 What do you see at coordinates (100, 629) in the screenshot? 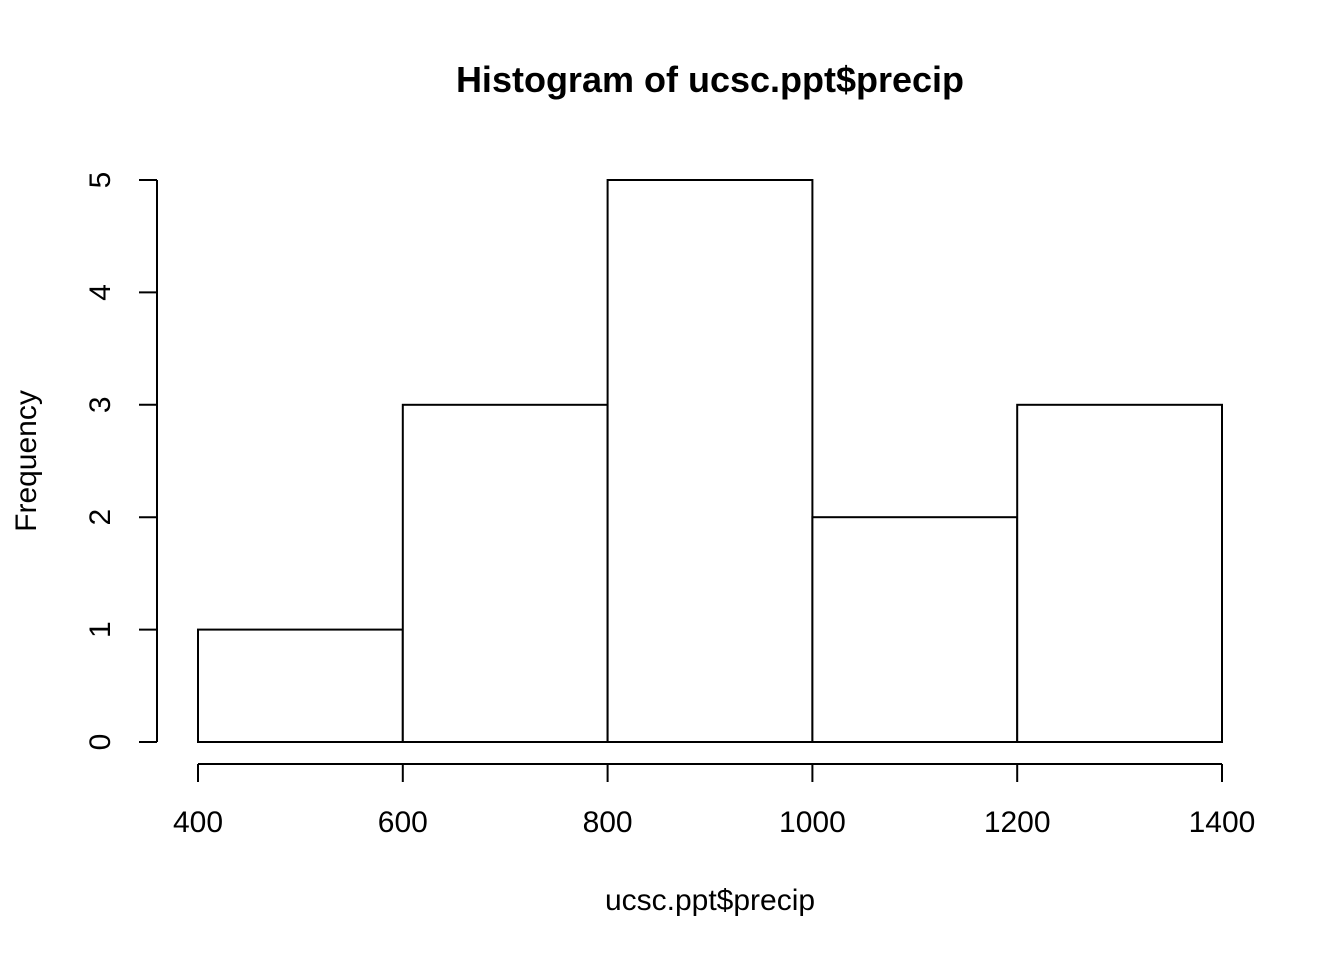
I see `y-tick-label-1: 1` at bounding box center [100, 629].